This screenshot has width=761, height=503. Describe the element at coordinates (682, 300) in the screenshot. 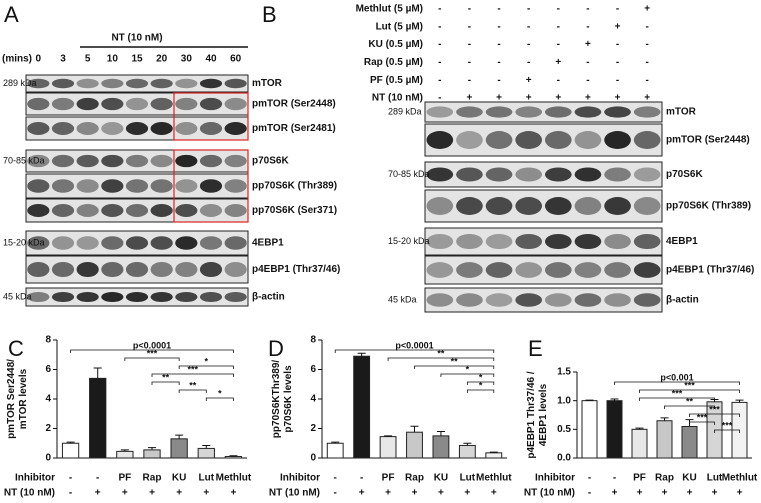

I see `row-label: β-actin` at that location.